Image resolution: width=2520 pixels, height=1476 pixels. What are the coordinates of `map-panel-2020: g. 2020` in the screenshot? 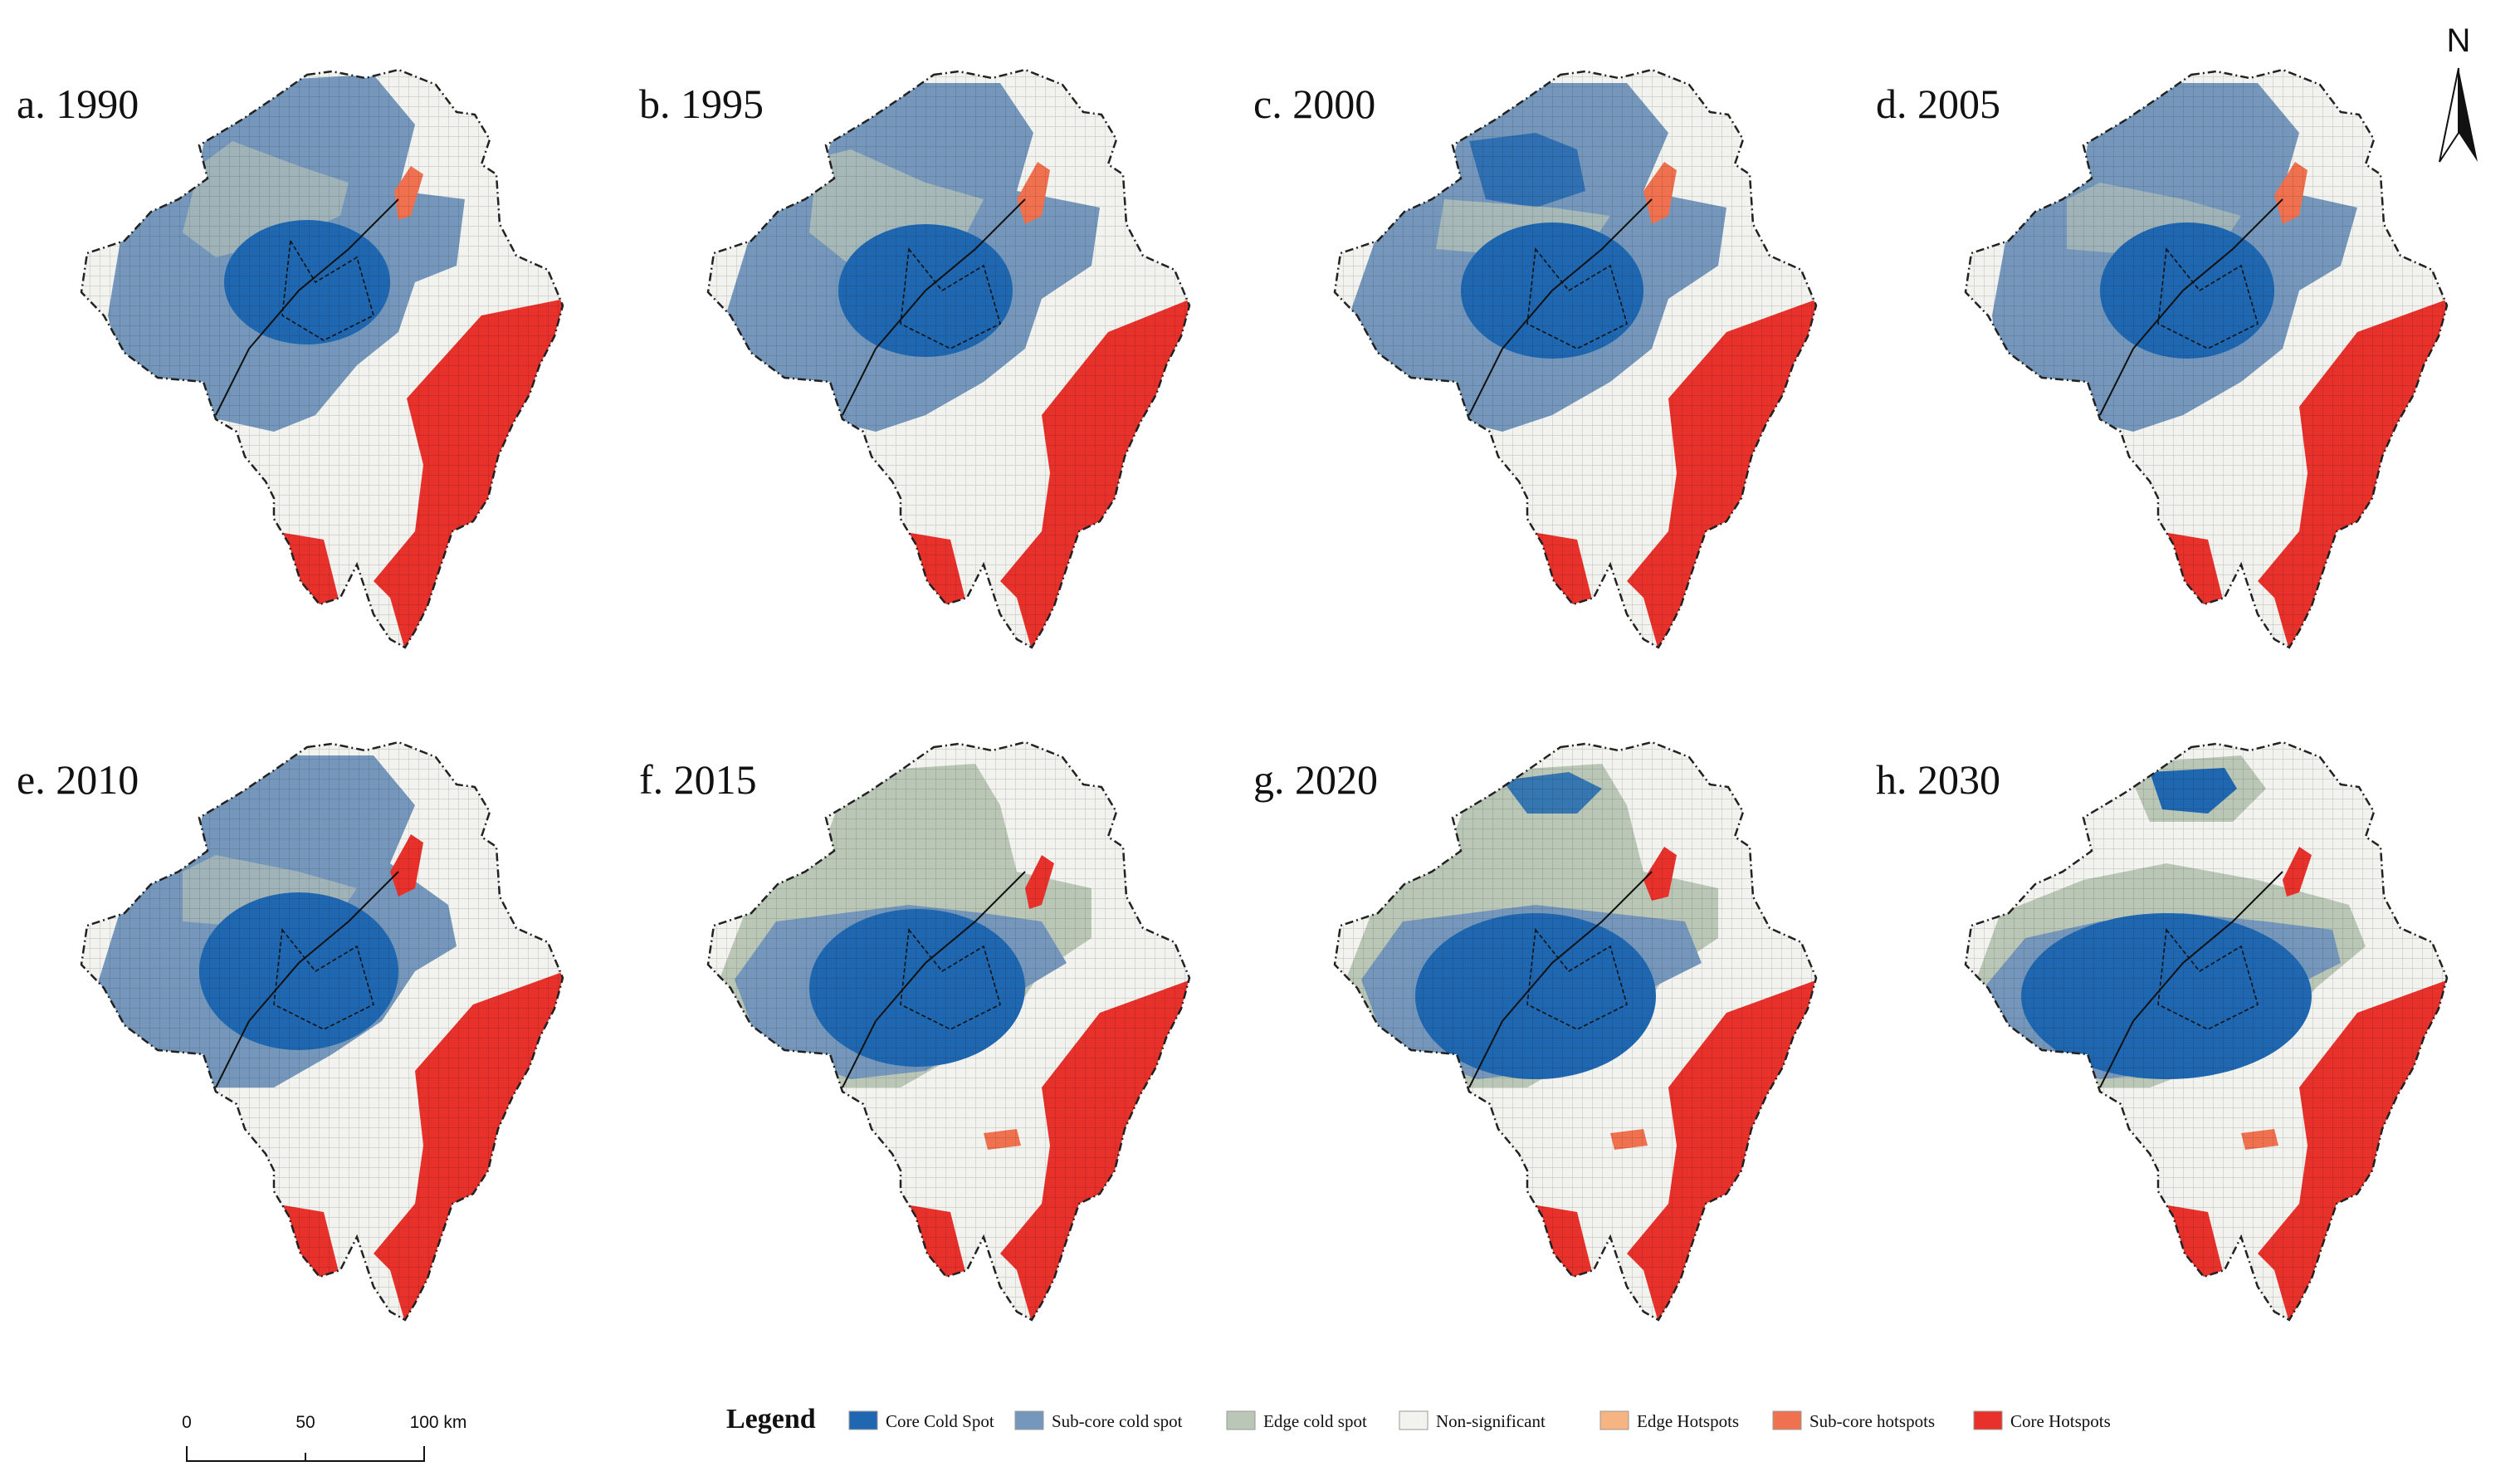 It's located at (1535, 1031).